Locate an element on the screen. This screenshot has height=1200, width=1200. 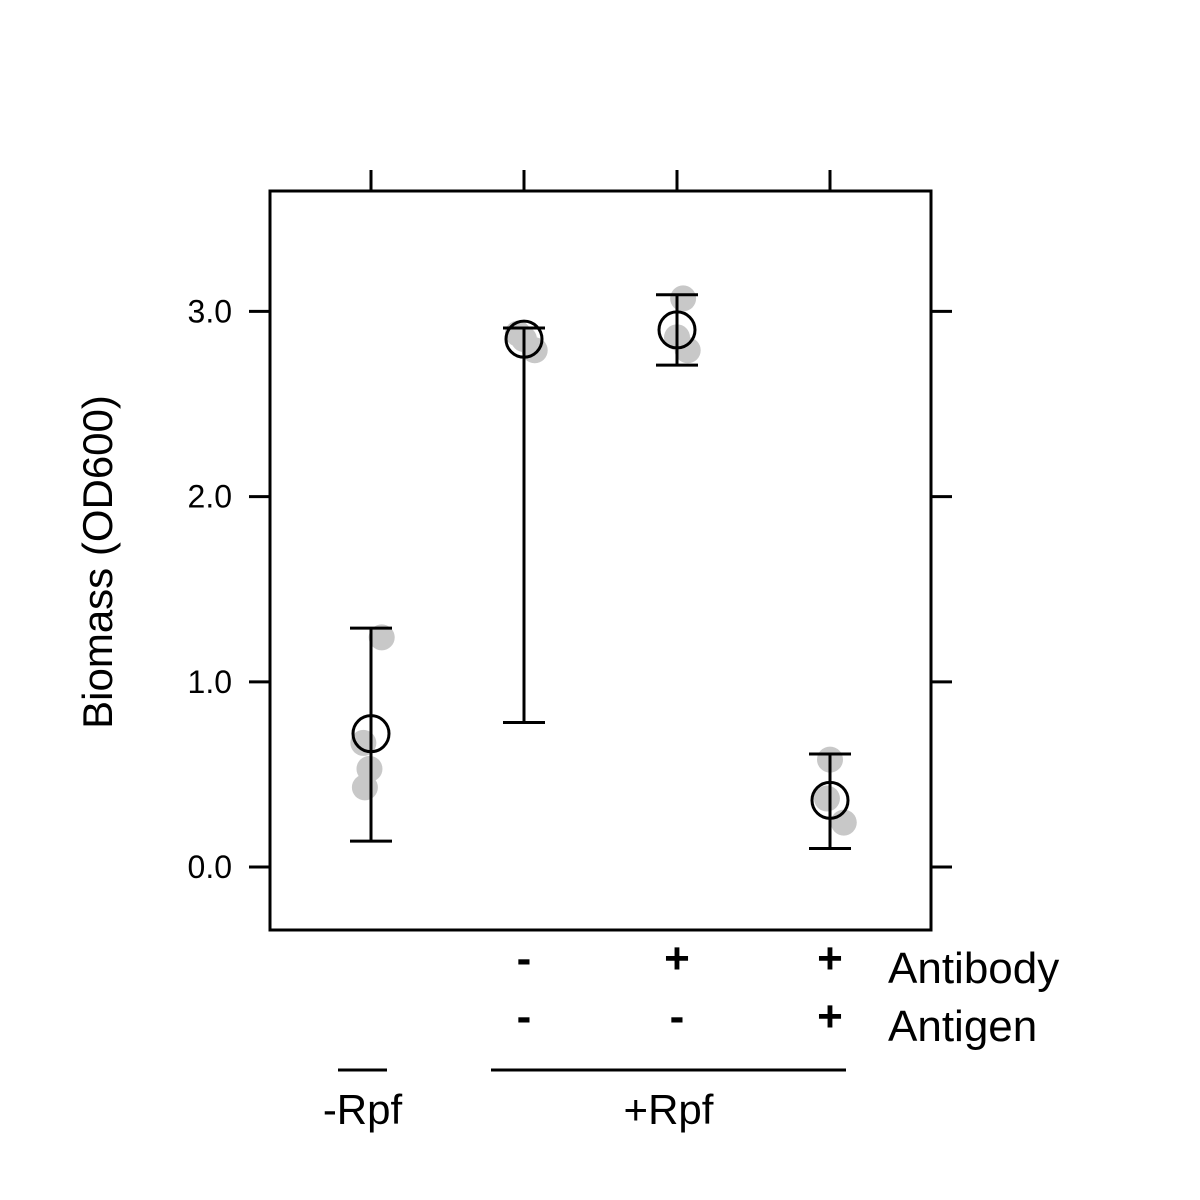
factor-table: - + + Antibody - - + Antigen is located at coordinates (788, 992).